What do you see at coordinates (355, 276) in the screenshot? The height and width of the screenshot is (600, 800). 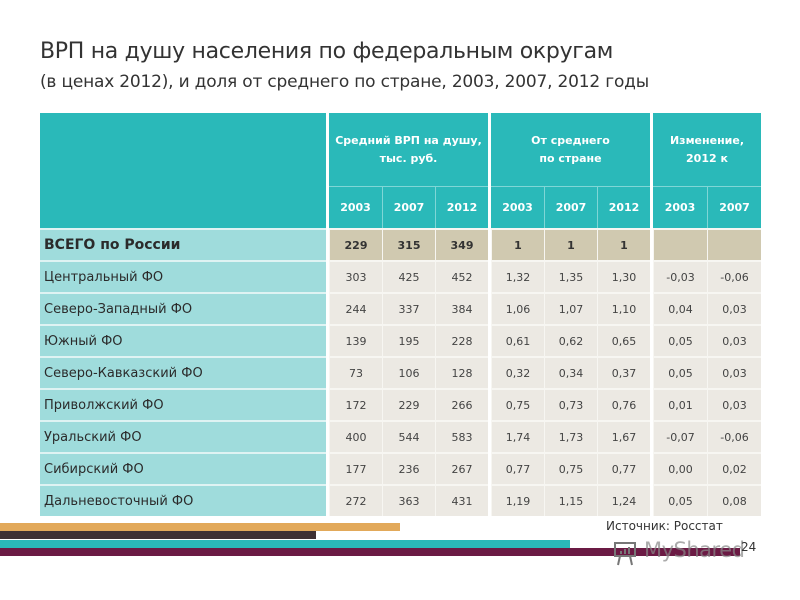 I see `grp-value-cell: 303` at bounding box center [355, 276].